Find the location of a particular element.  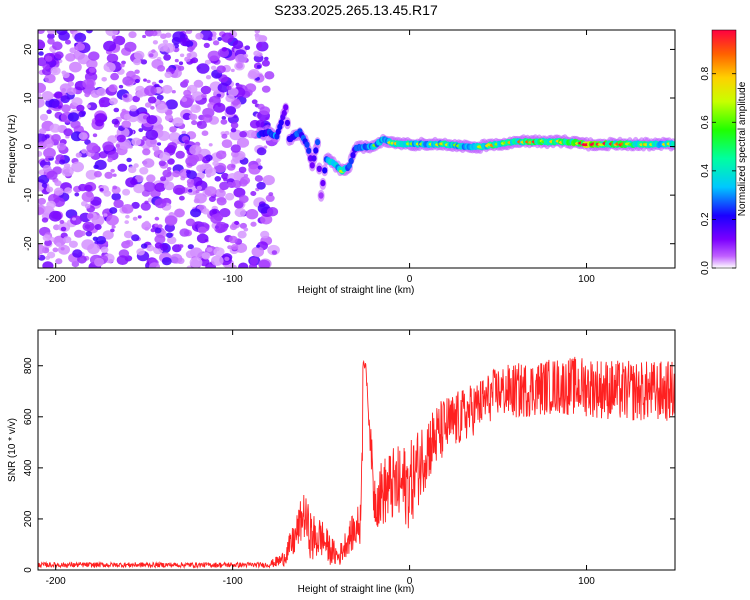

top-ytick-label: -20 is located at coordinates (28, 243).